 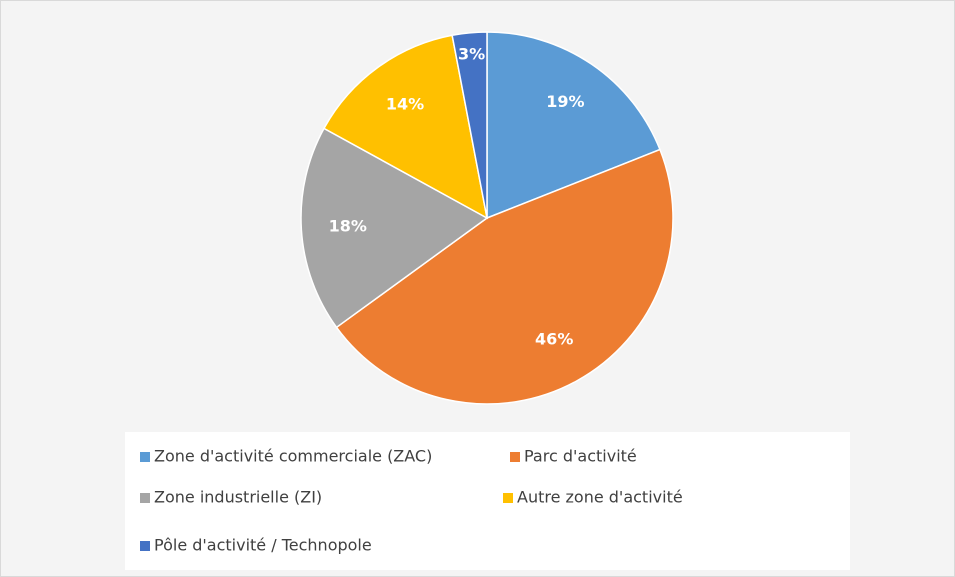 I want to click on data-label: 19%, so click(x=565, y=101).